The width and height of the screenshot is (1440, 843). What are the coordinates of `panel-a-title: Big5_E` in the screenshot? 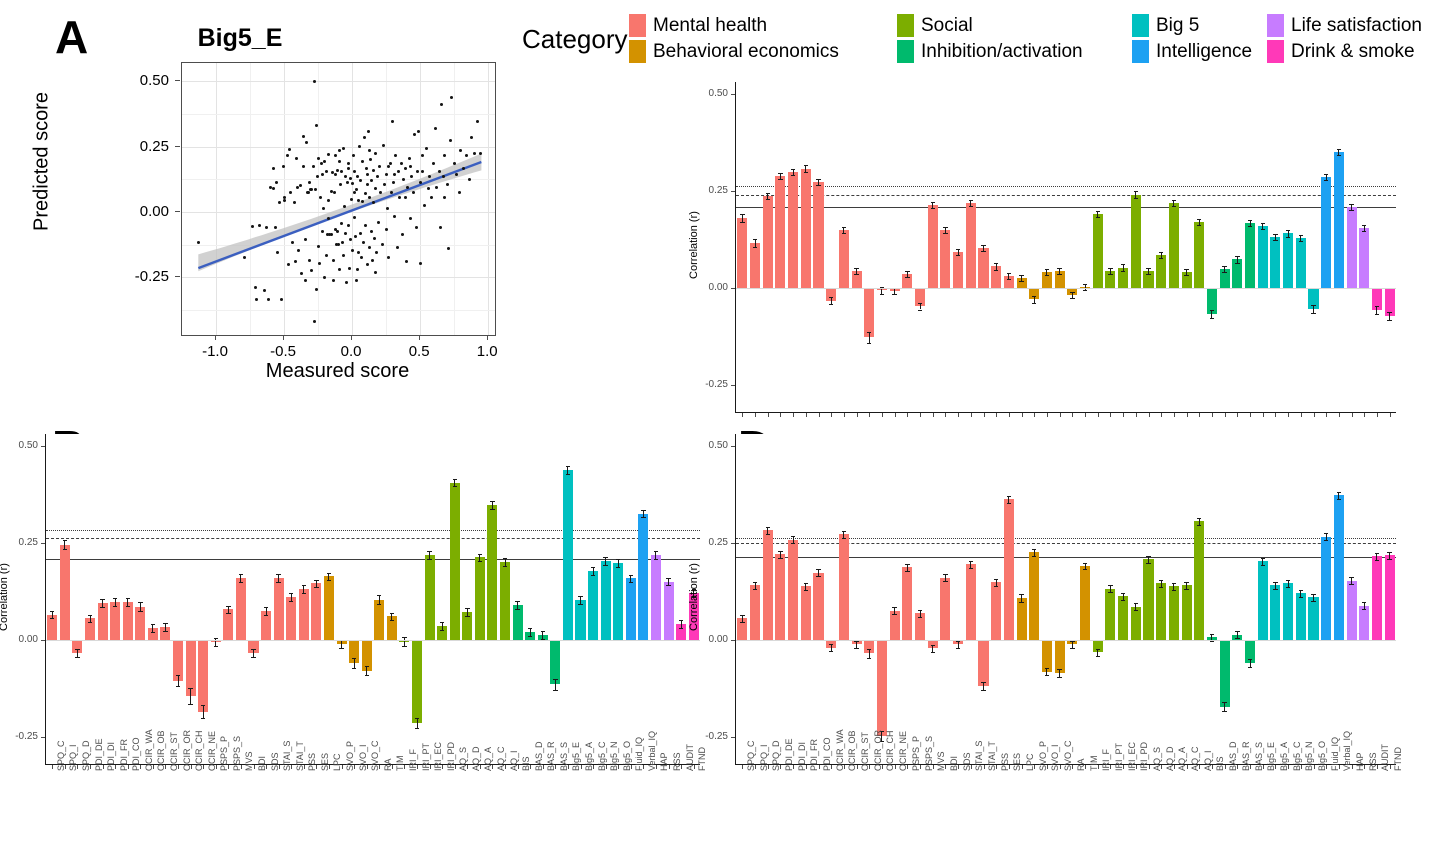 It's located at (240, 38).